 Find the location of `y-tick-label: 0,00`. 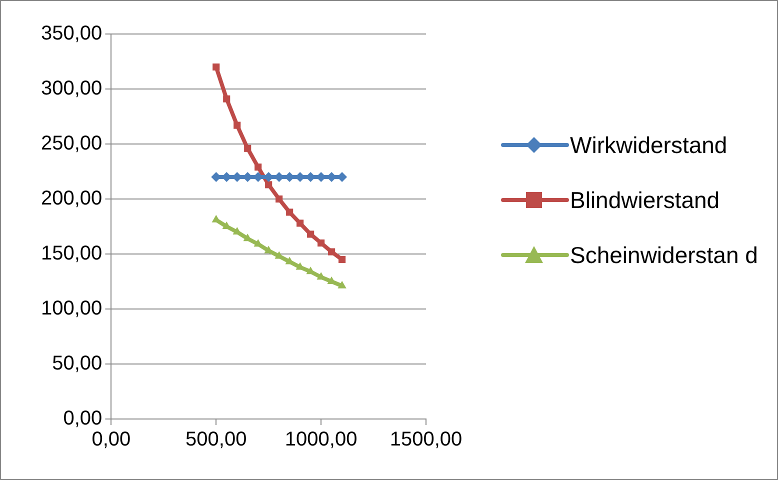

y-tick-label: 0,00 is located at coordinates (82, 419).